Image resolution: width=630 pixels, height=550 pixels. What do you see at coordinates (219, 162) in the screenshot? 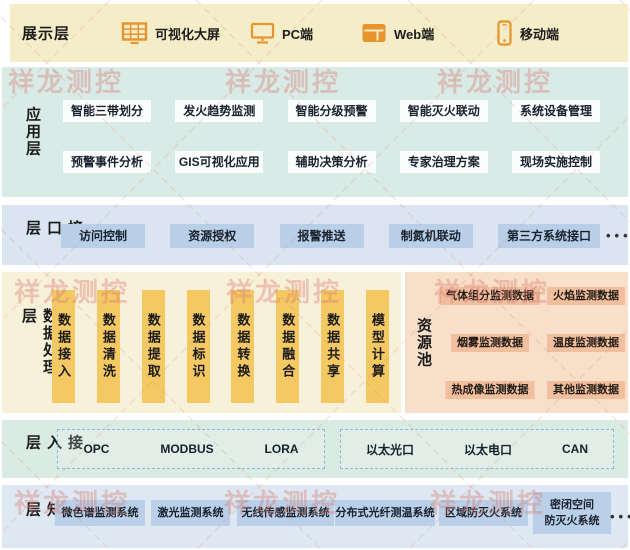
I see `application-box: GIS可视化应用` at bounding box center [219, 162].